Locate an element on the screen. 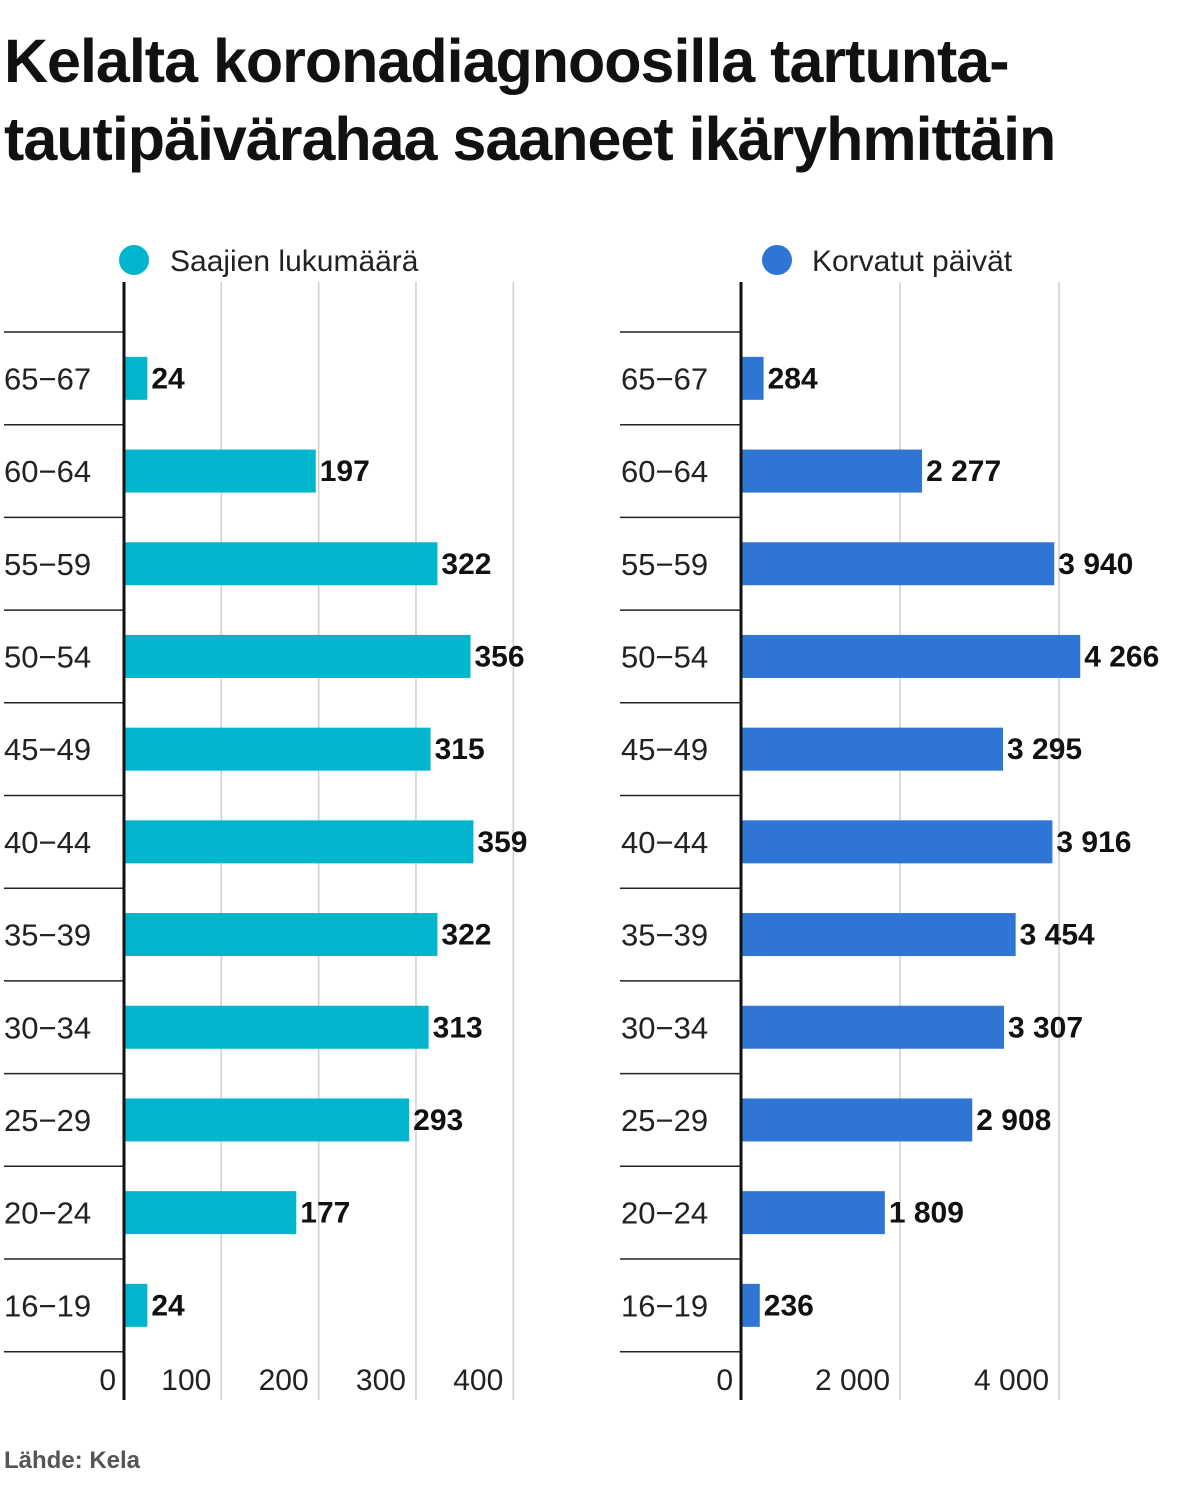  tick-label-2: 4 000 is located at coordinates (1011, 1380).